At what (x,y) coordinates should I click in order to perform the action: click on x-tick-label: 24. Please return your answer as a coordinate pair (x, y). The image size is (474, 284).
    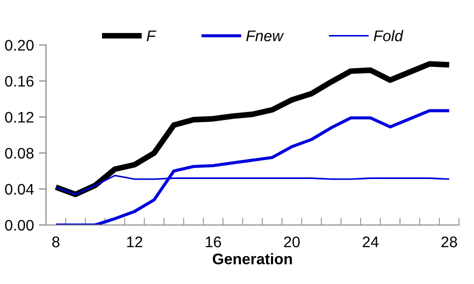
    Looking at the image, I should click on (370, 242).